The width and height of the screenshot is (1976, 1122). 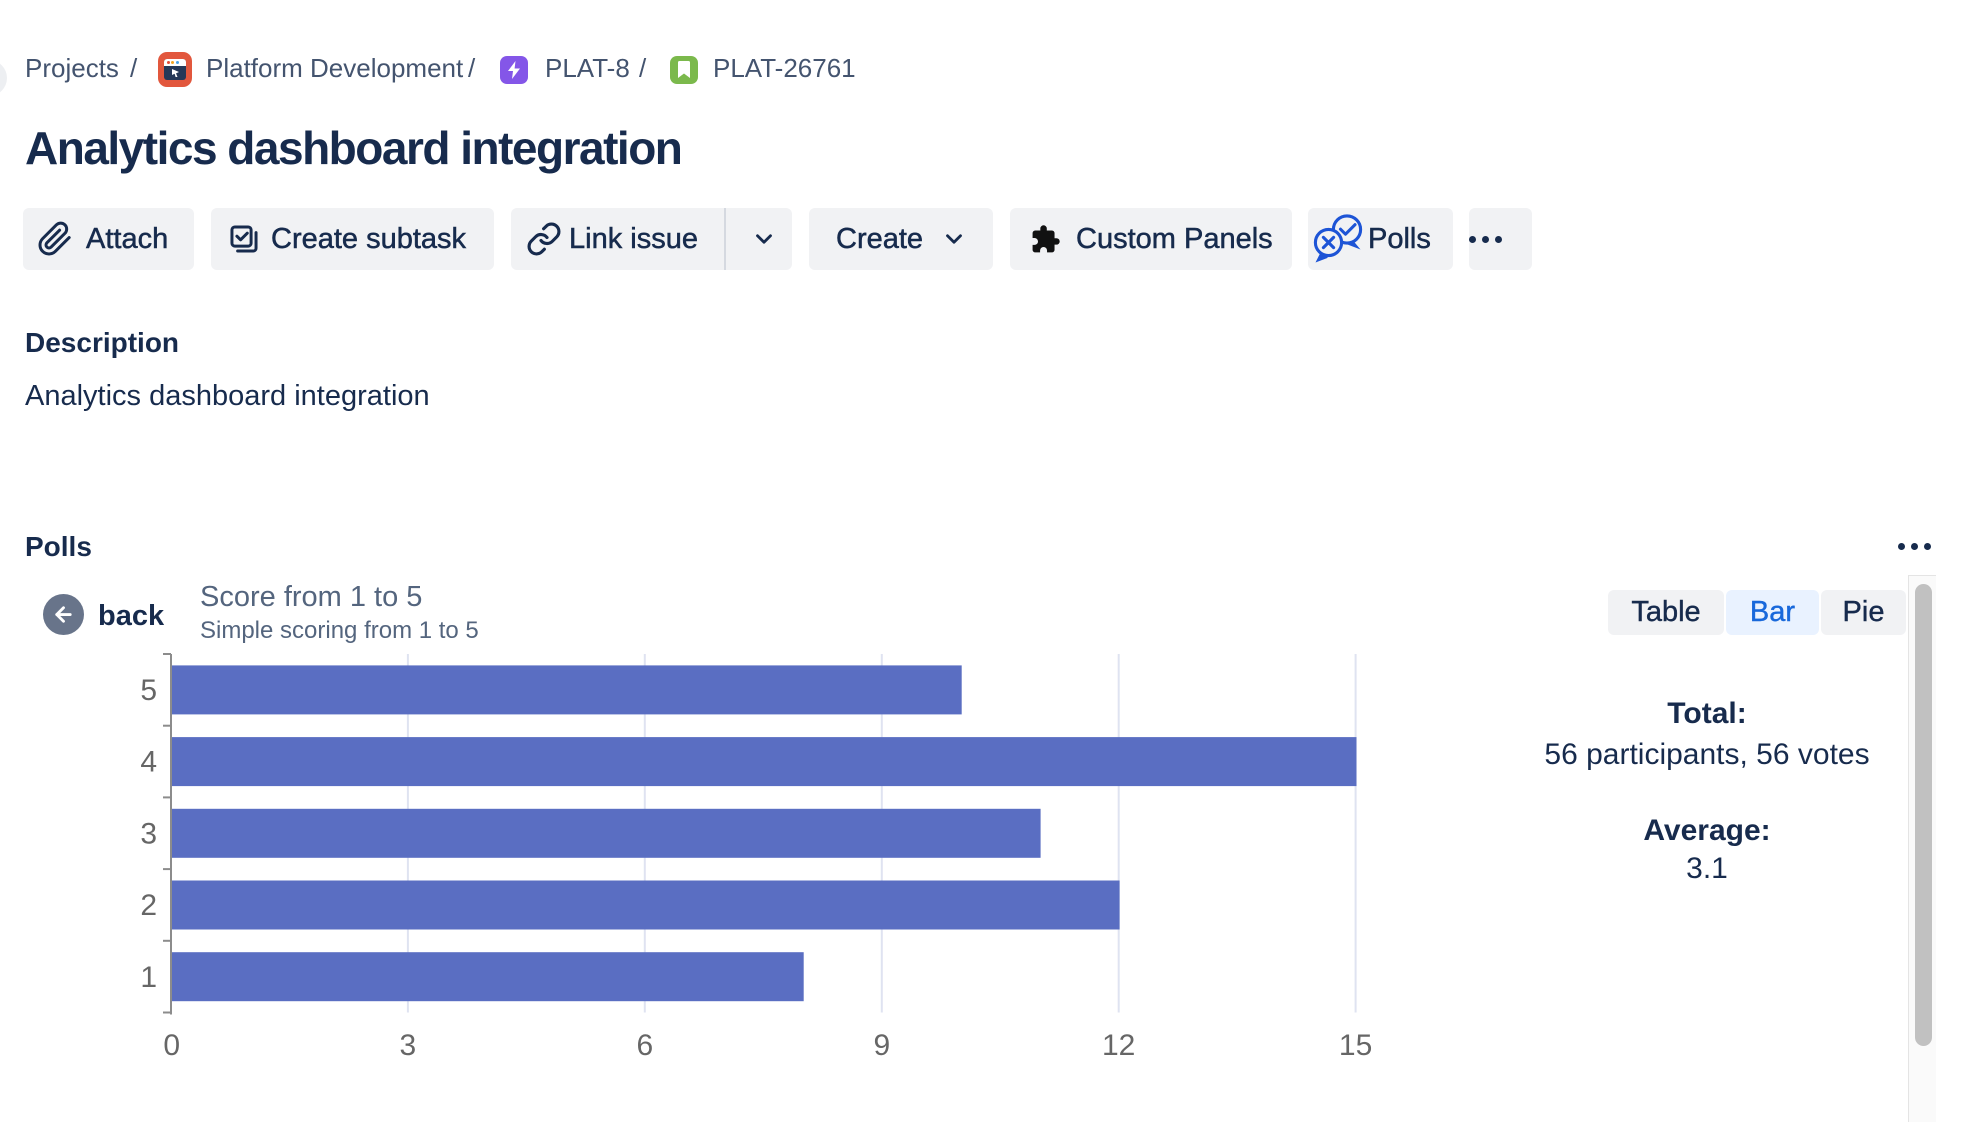 What do you see at coordinates (148, 905) in the screenshot?
I see `svg-text: 2` at bounding box center [148, 905].